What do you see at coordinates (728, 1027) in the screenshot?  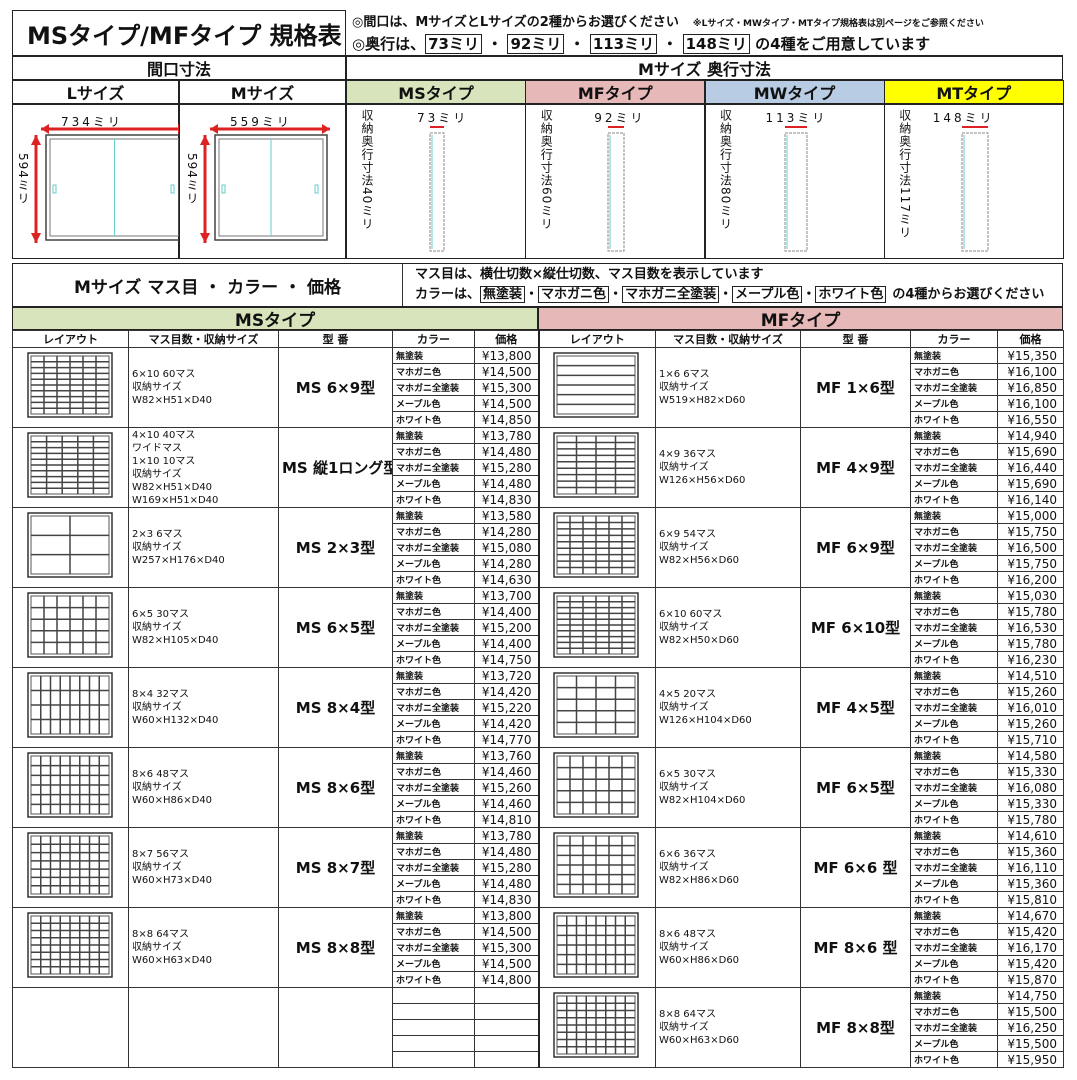 I see `grid-and-size: 8×8 64マス 収納サイズ W60×H63×D60` at bounding box center [728, 1027].